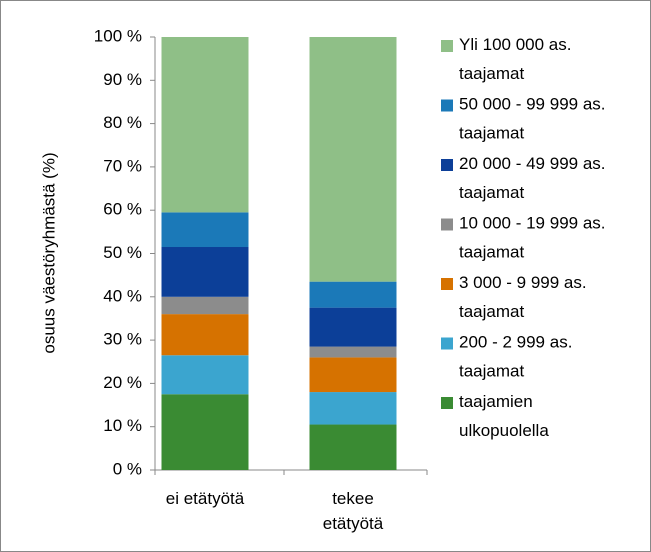 The image size is (651, 552). Describe the element at coordinates (122, 165) in the screenshot. I see `y-tick-label: 70 %` at that location.